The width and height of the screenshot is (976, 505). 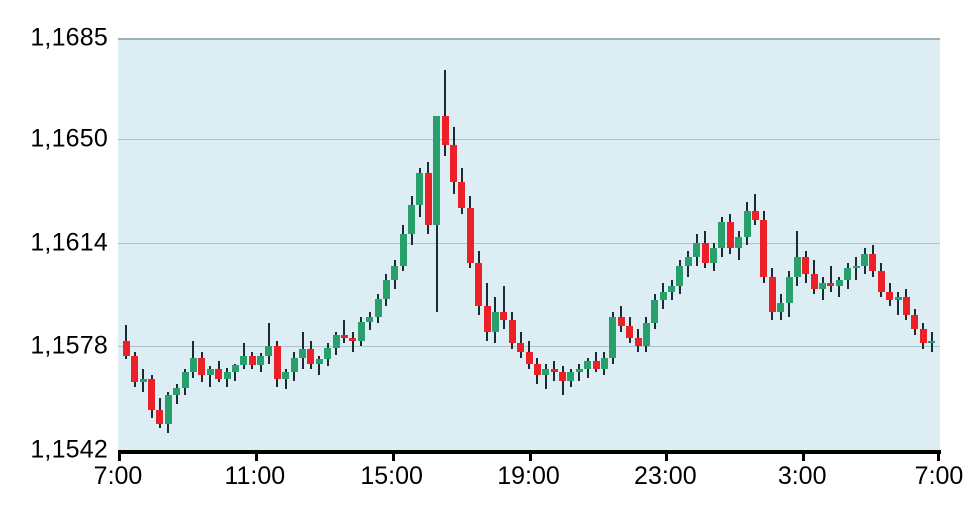 I want to click on x-axis-tick-label: 23:00, so click(x=665, y=476).